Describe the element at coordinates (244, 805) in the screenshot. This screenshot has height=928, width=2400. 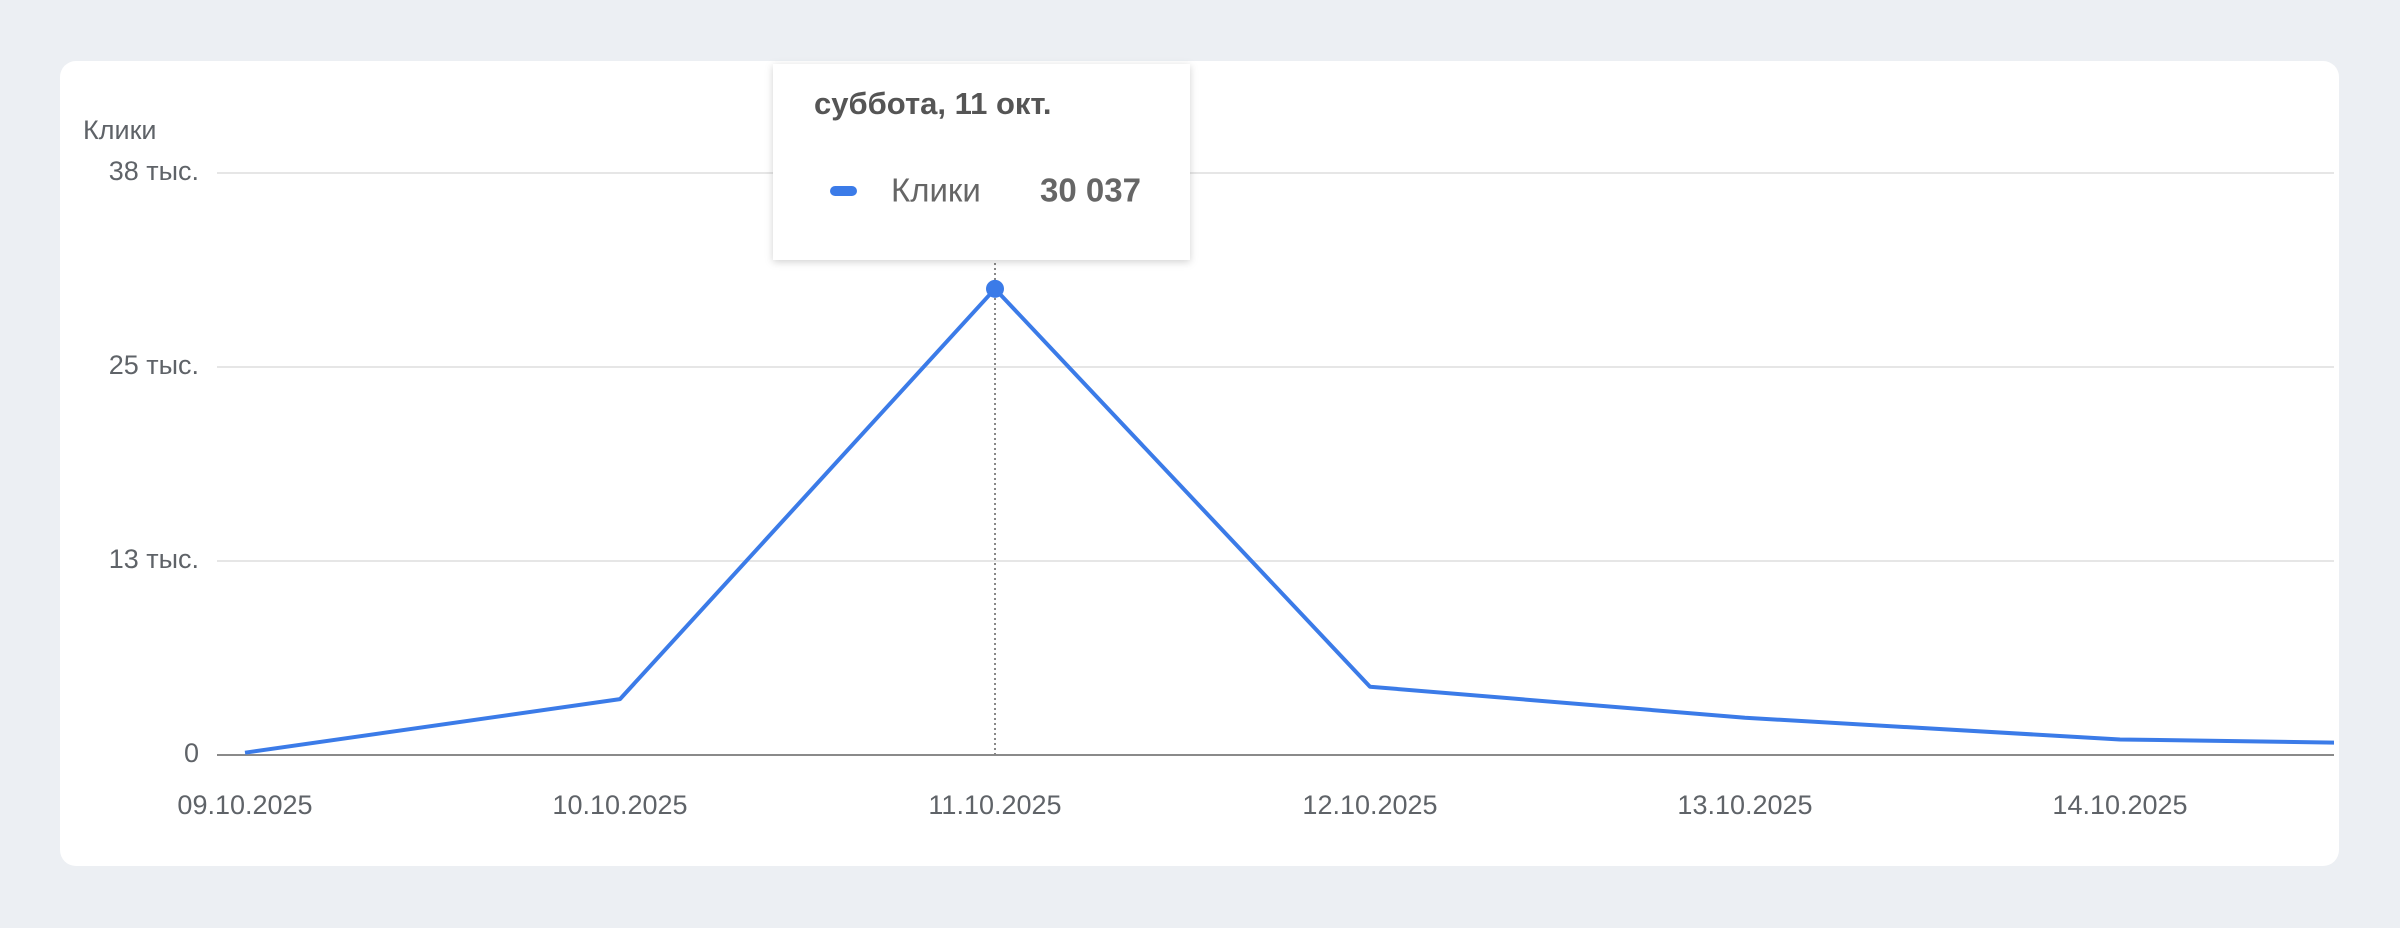
I see `x-tick-label: 09.10.2025` at that location.